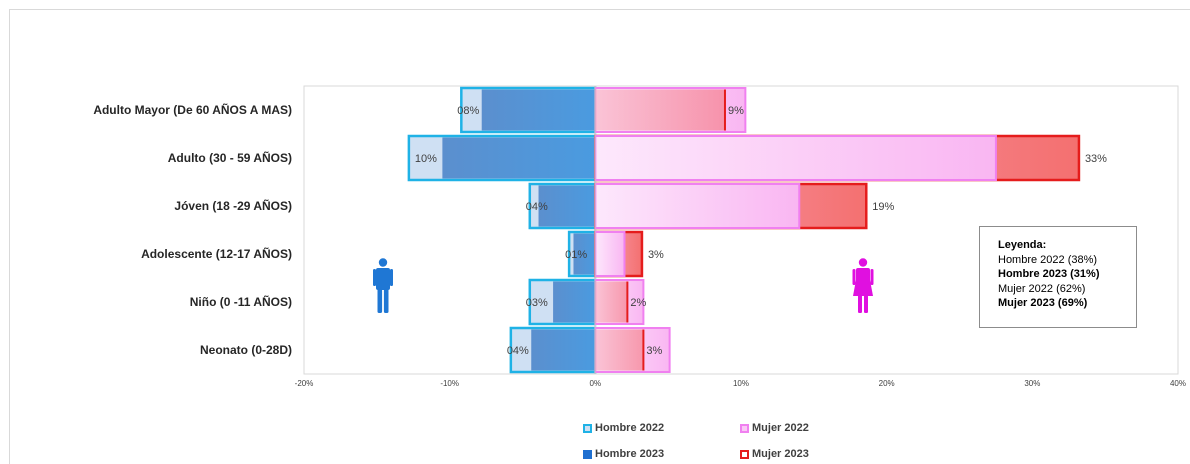 This screenshot has height=464, width=1190. What do you see at coordinates (630, 428) in the screenshot?
I see `series-legend-label: Hombre 2022` at bounding box center [630, 428].